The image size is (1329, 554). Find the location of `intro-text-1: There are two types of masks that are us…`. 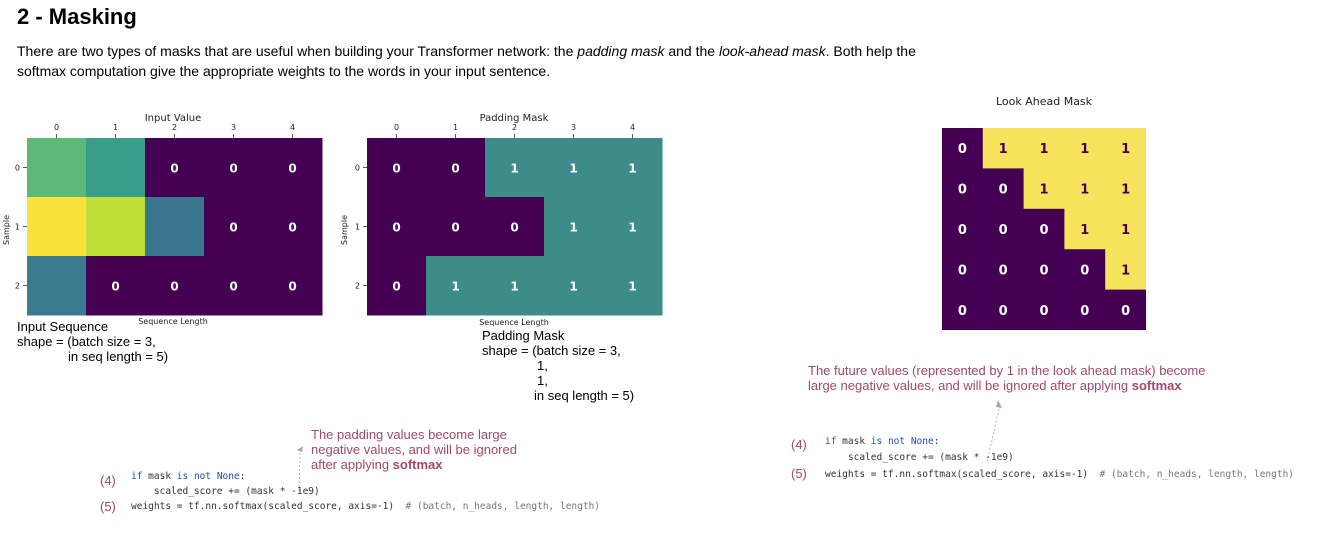

intro-text-1: There are two types of masks that are us… is located at coordinates (297, 51).